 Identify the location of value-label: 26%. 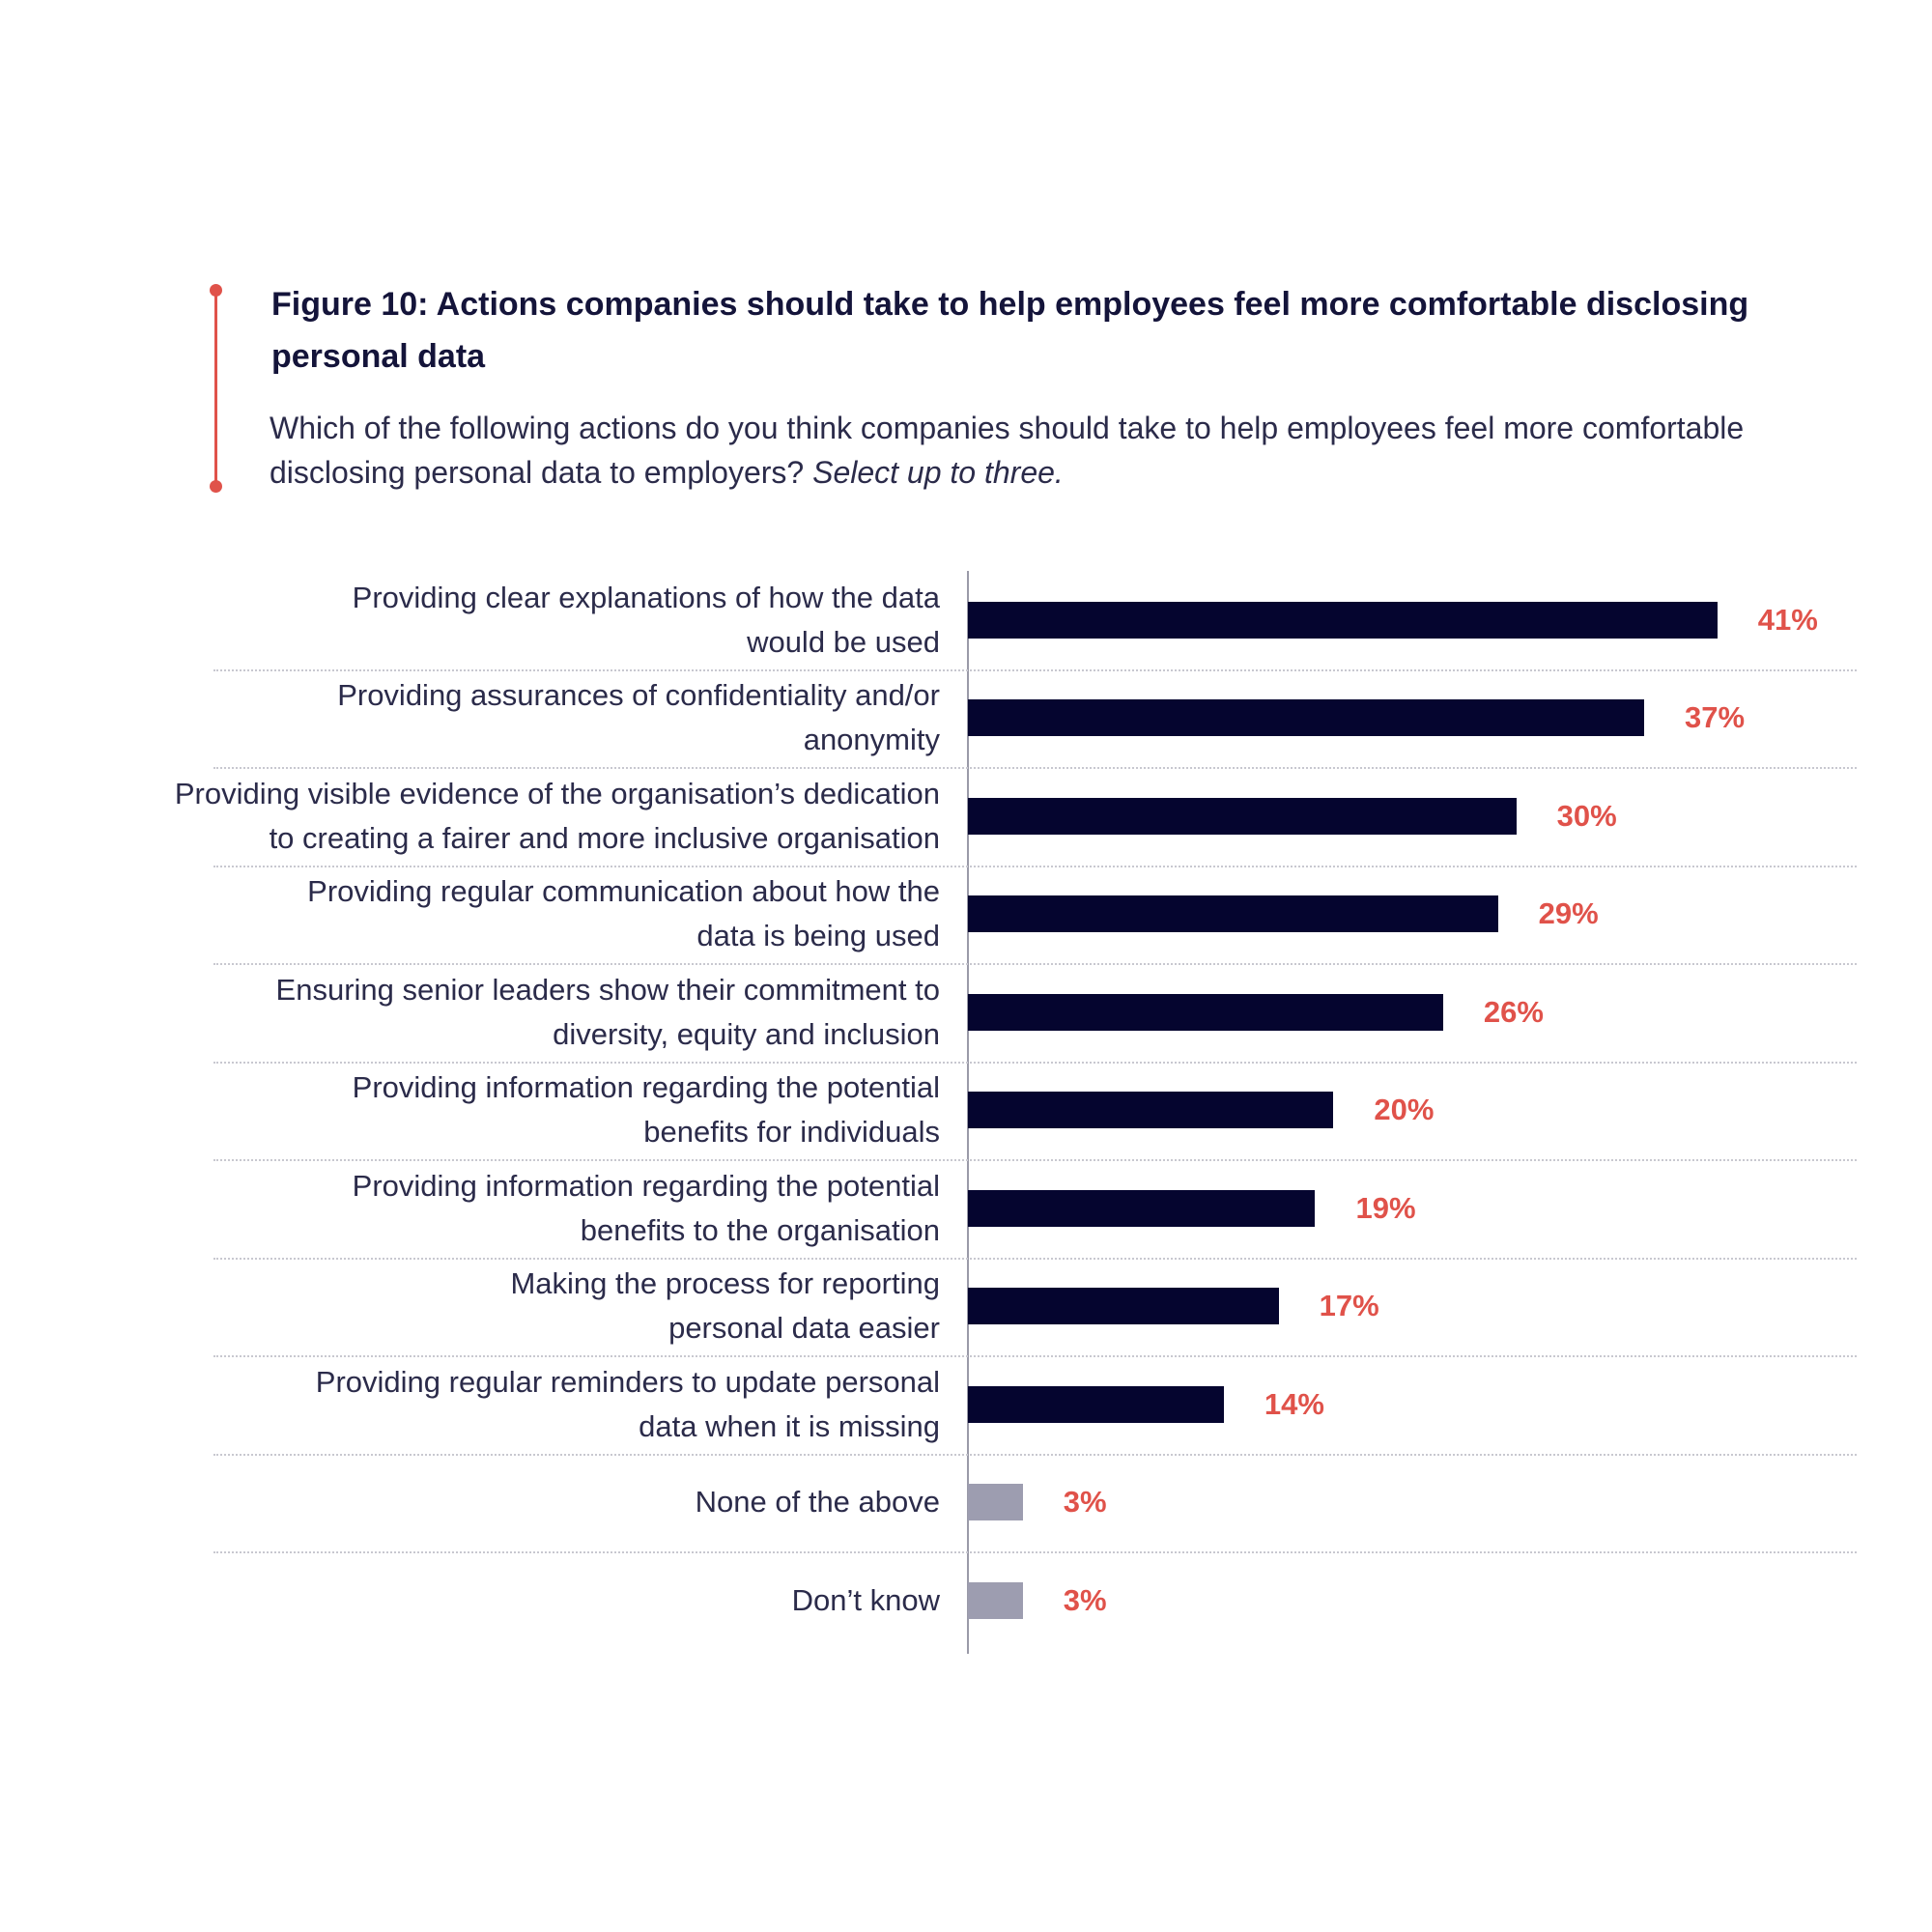
(1513, 1011).